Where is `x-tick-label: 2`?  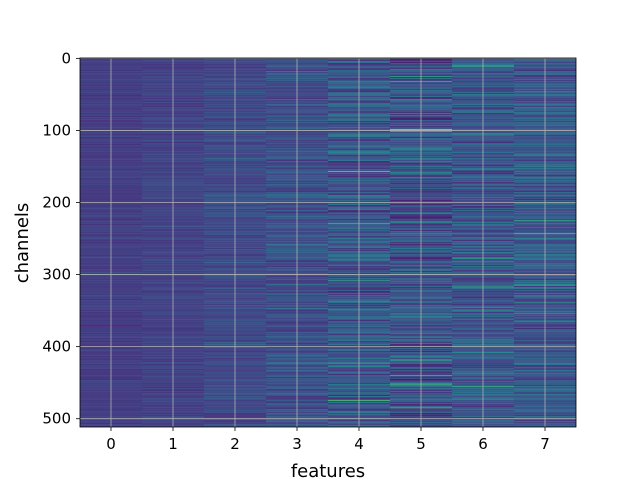
x-tick-label: 2 is located at coordinates (235, 444).